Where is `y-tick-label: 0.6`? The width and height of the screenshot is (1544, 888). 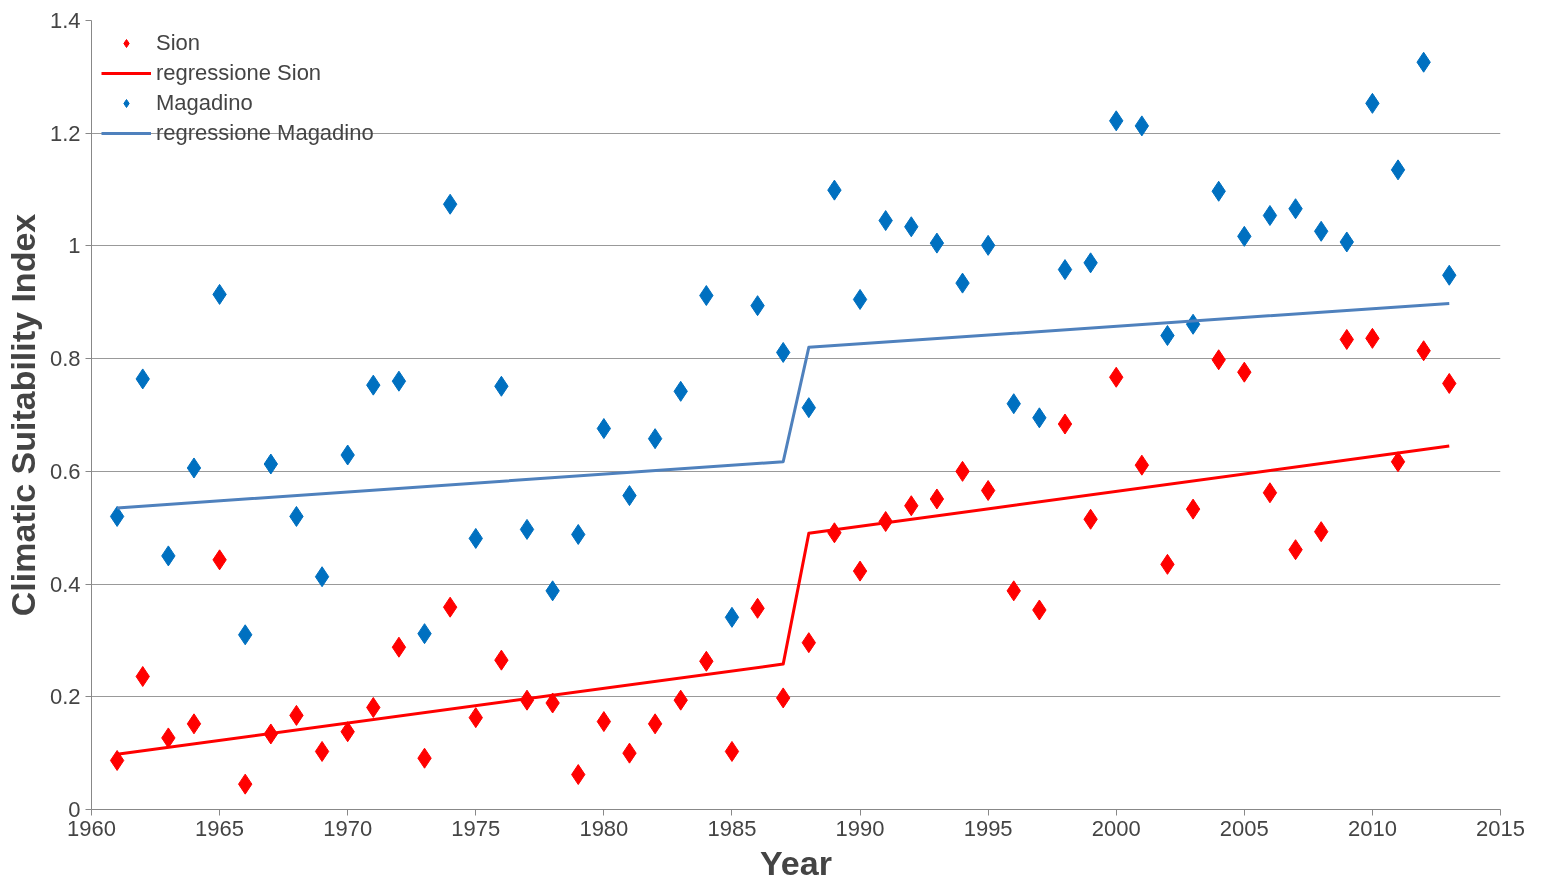
y-tick-label: 0.6 is located at coordinates (65, 471).